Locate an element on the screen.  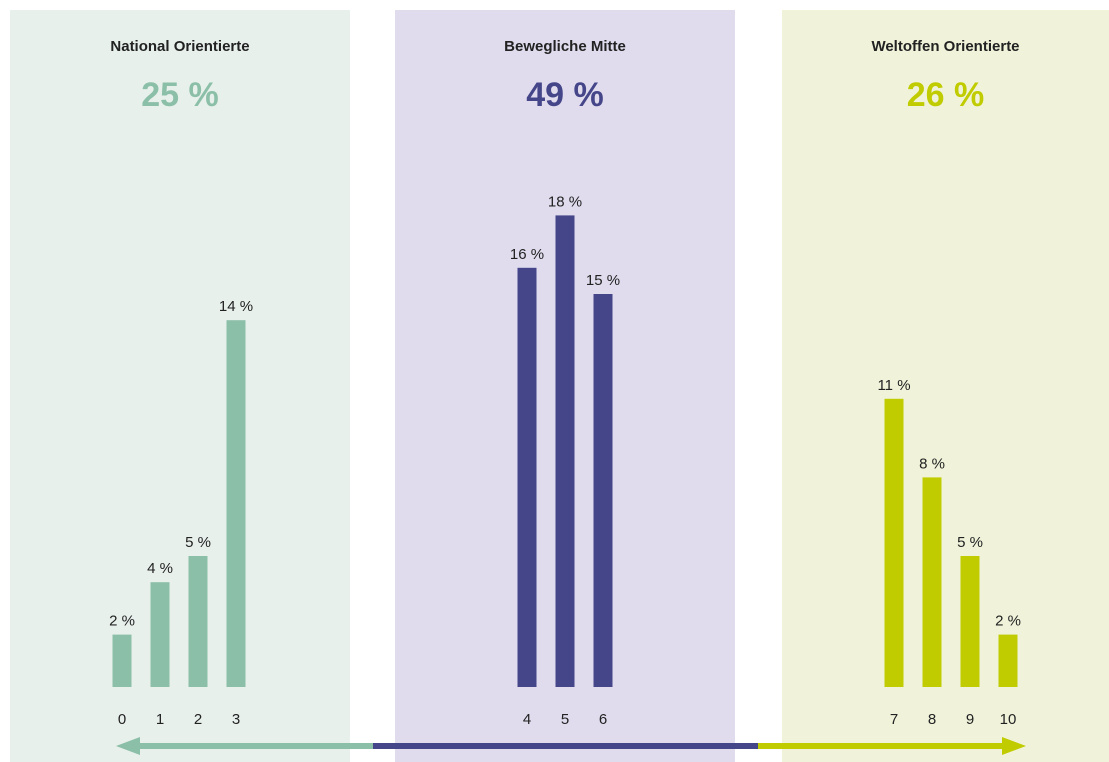
x-tick-label: 9 is located at coordinates (970, 719).